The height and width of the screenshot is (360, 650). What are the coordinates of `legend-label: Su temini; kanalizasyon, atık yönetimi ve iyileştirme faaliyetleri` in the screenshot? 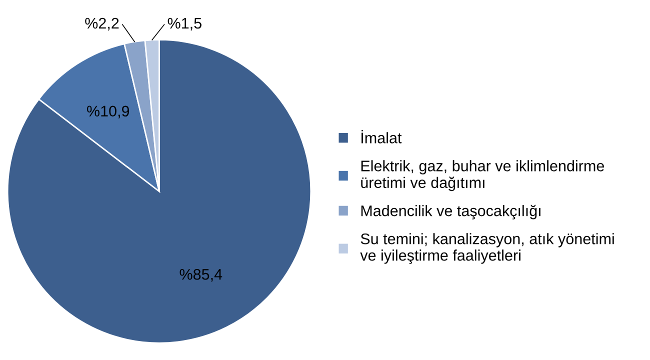 It's located at (487, 248).